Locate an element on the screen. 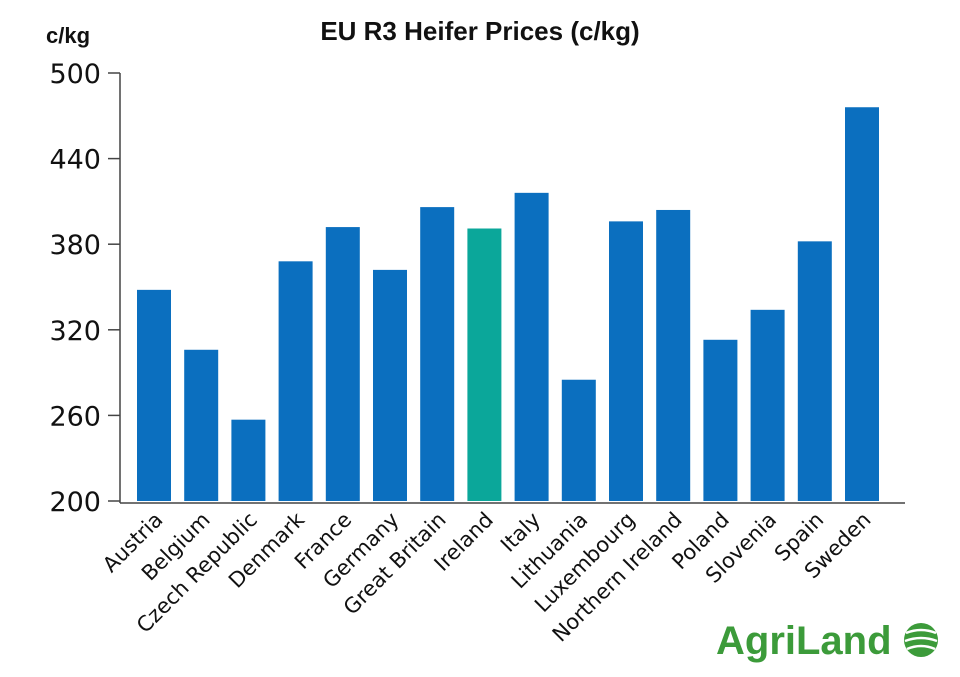  y-tick-label: 440 is located at coordinates (75, 160).